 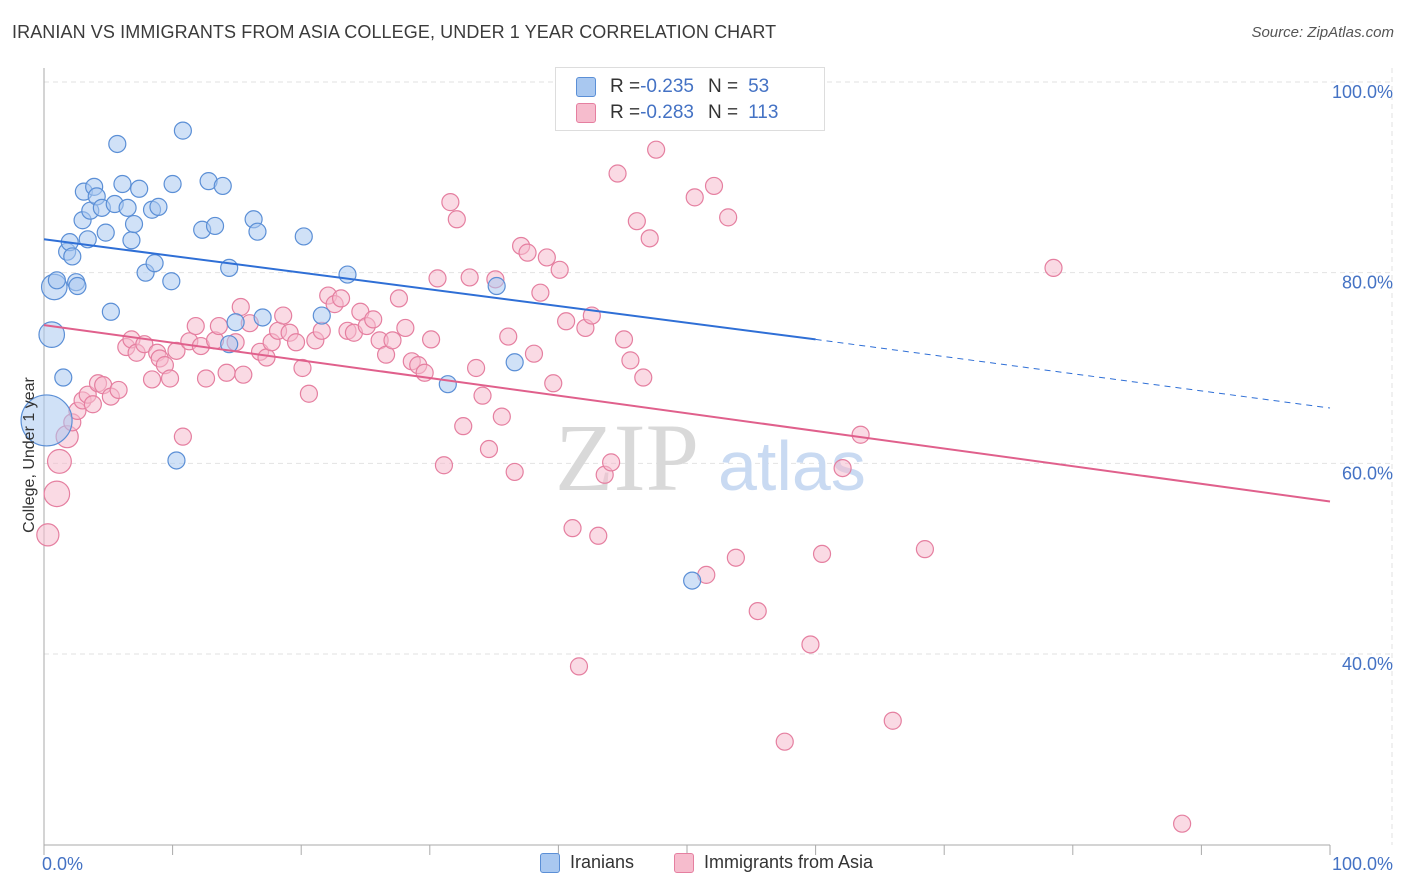 I want to click on iranians-legend-swatch, so click(x=550, y=862).